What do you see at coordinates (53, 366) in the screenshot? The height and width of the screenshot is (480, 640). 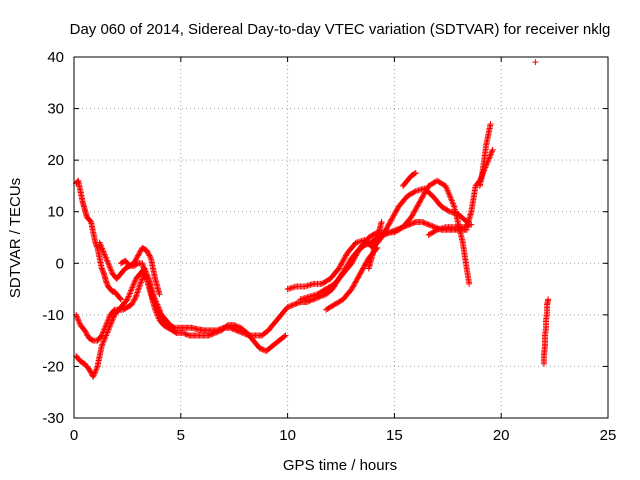 I see `y-tick-label: -20` at bounding box center [53, 366].